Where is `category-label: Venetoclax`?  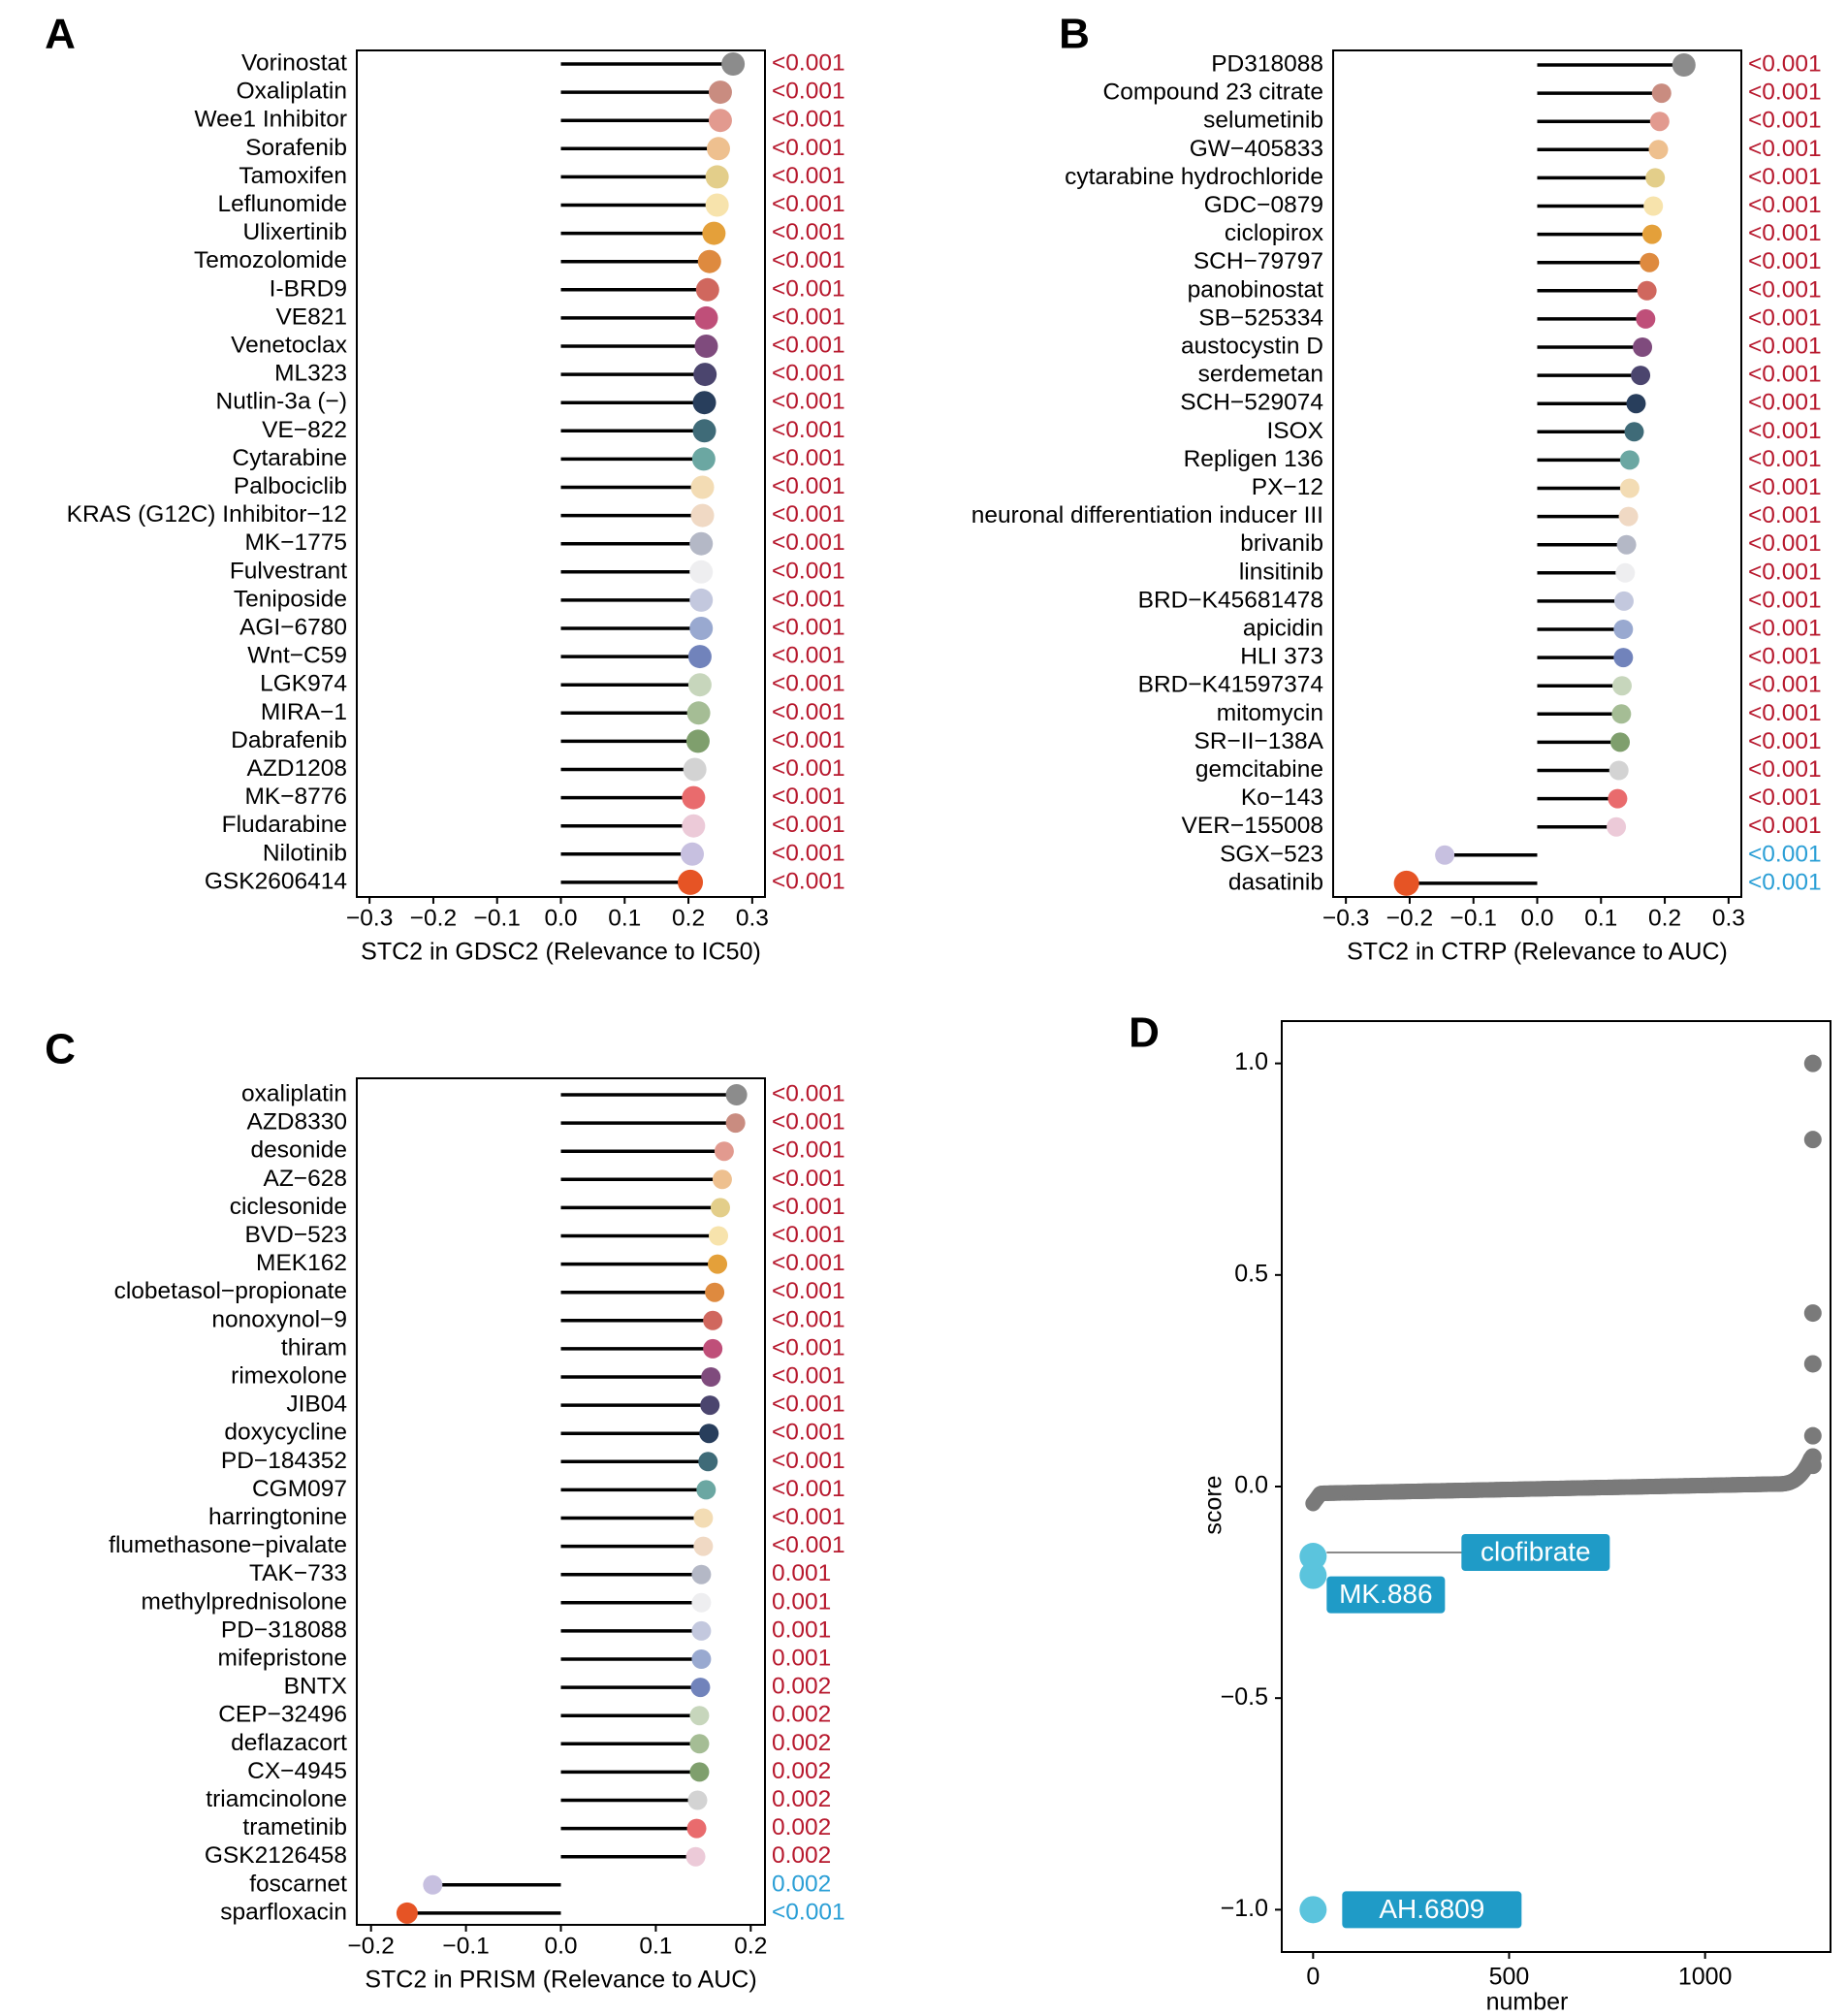
category-label: Venetoclax is located at coordinates (289, 345).